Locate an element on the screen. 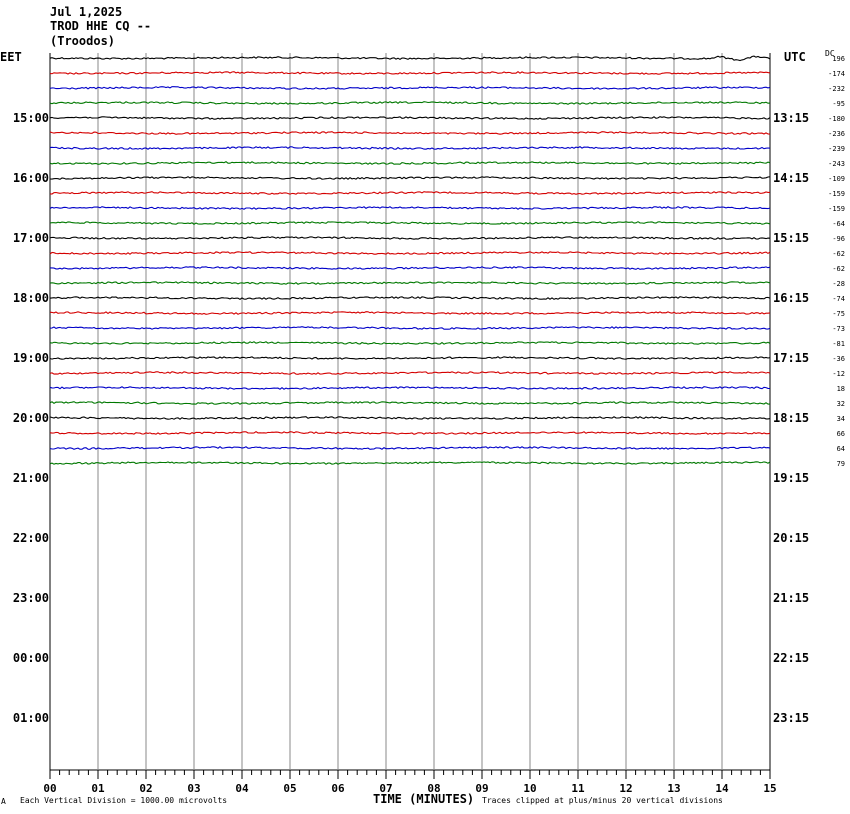  x-tick-label: 04 is located at coordinates (242, 788).